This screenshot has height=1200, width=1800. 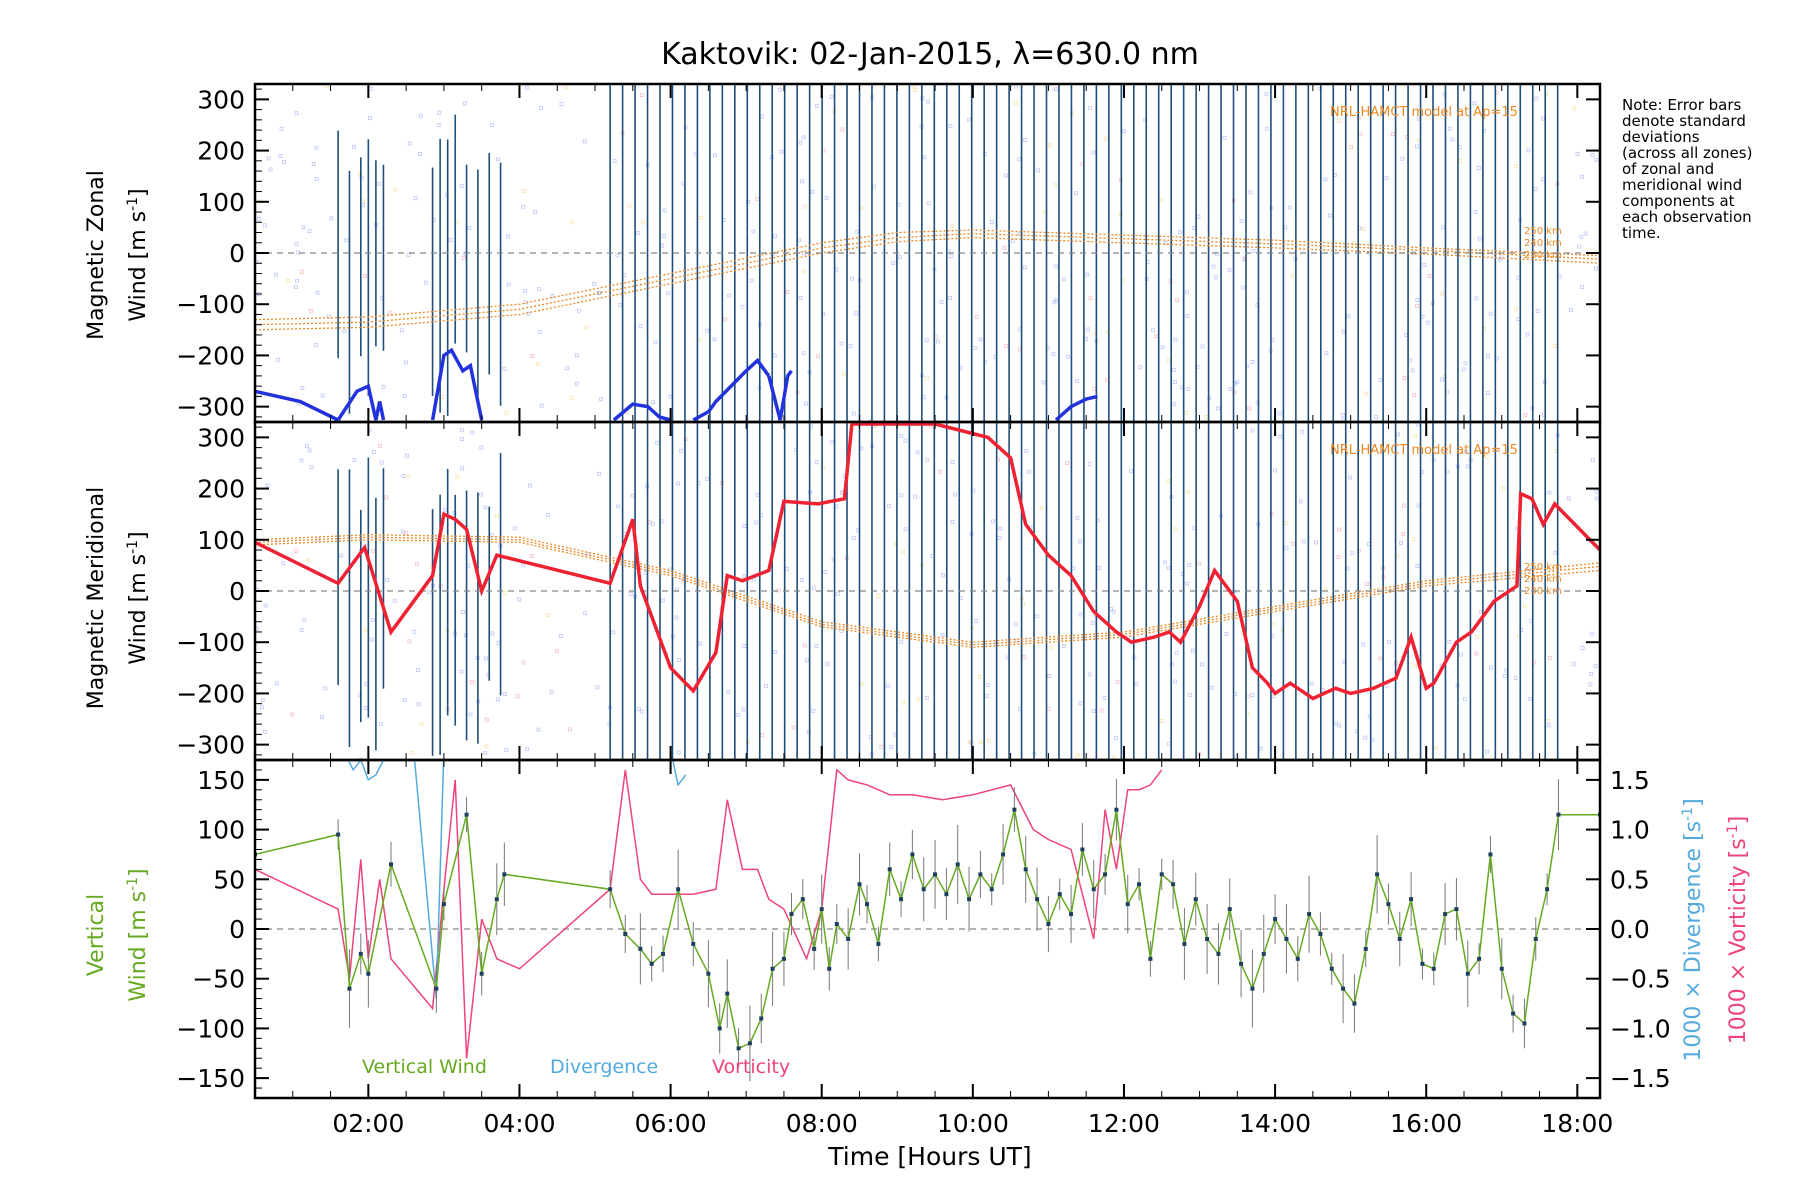 I want to click on note-line: each observation, so click(x=1687, y=217).